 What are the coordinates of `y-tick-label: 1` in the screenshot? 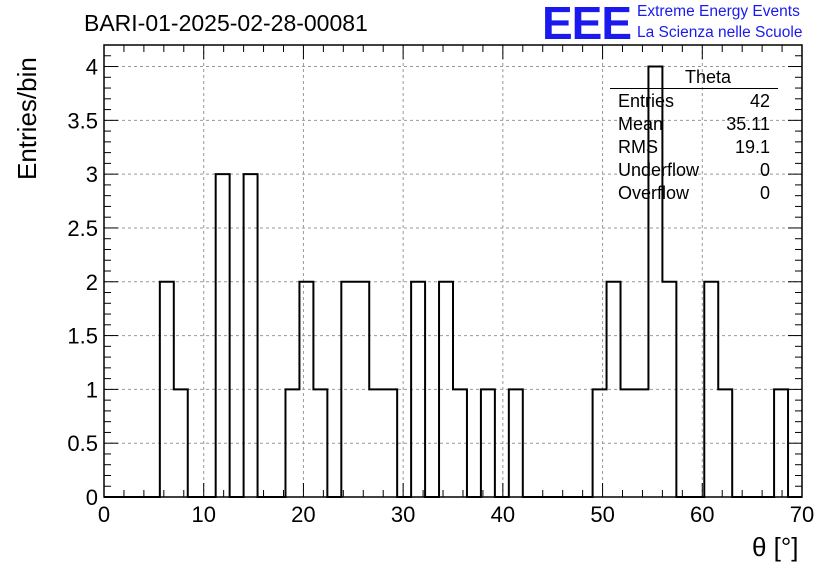 It's located at (92, 389).